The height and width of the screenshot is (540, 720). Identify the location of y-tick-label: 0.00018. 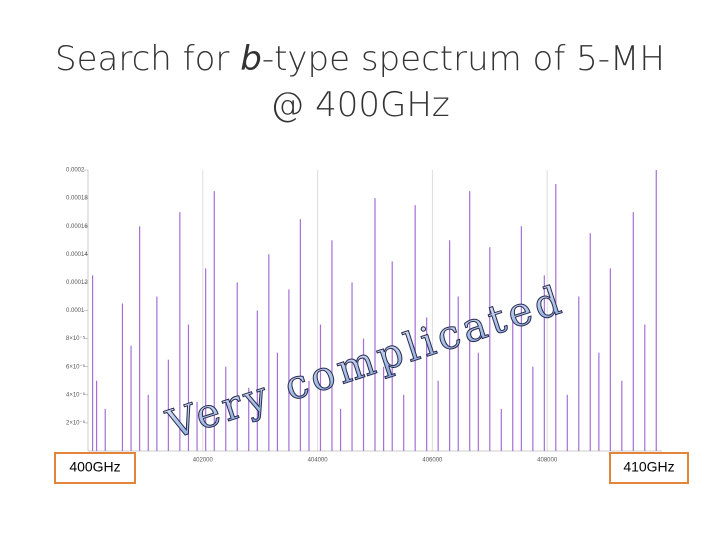
(77, 199).